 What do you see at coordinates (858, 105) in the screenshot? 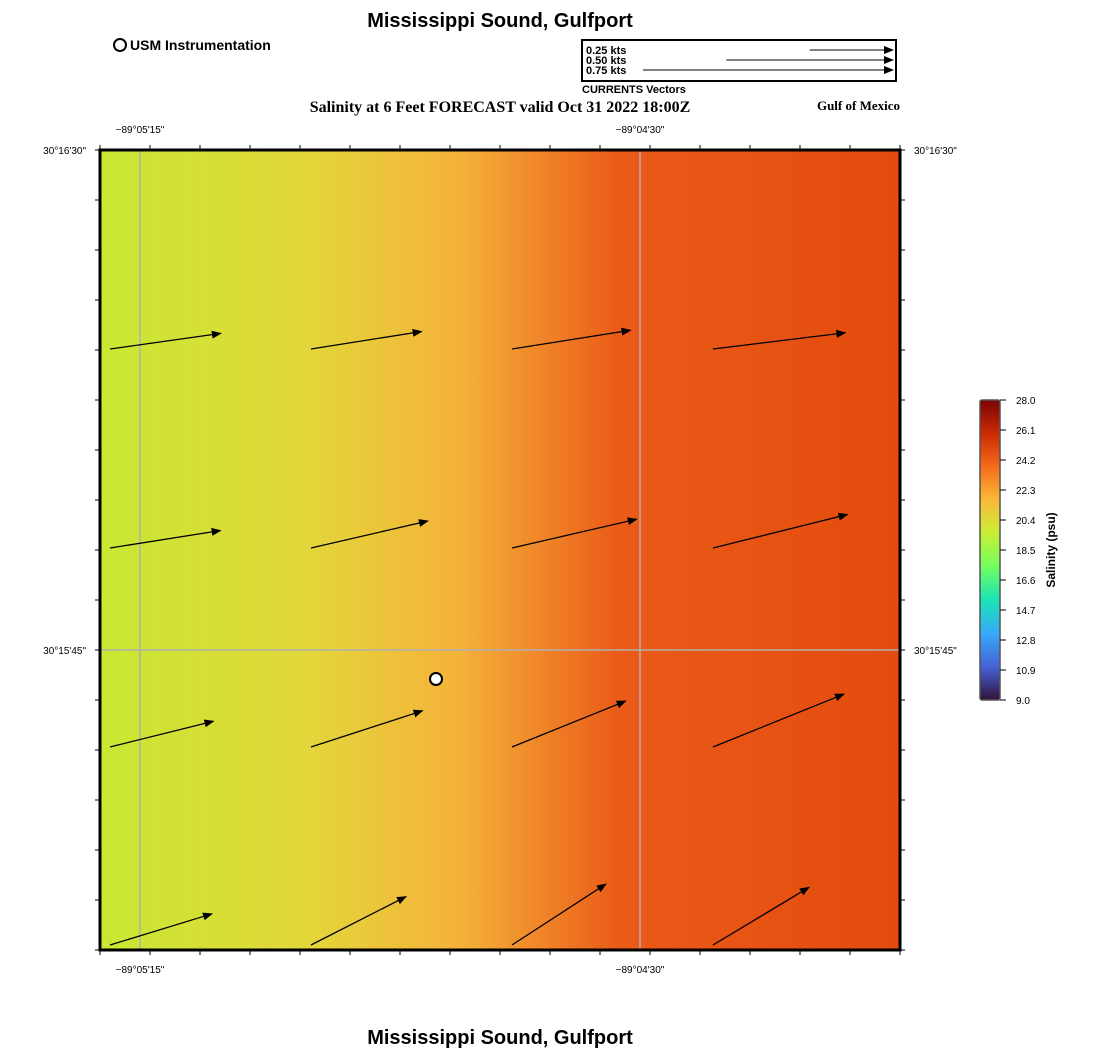
I see `region-label: Gulf of Mexico` at bounding box center [858, 105].